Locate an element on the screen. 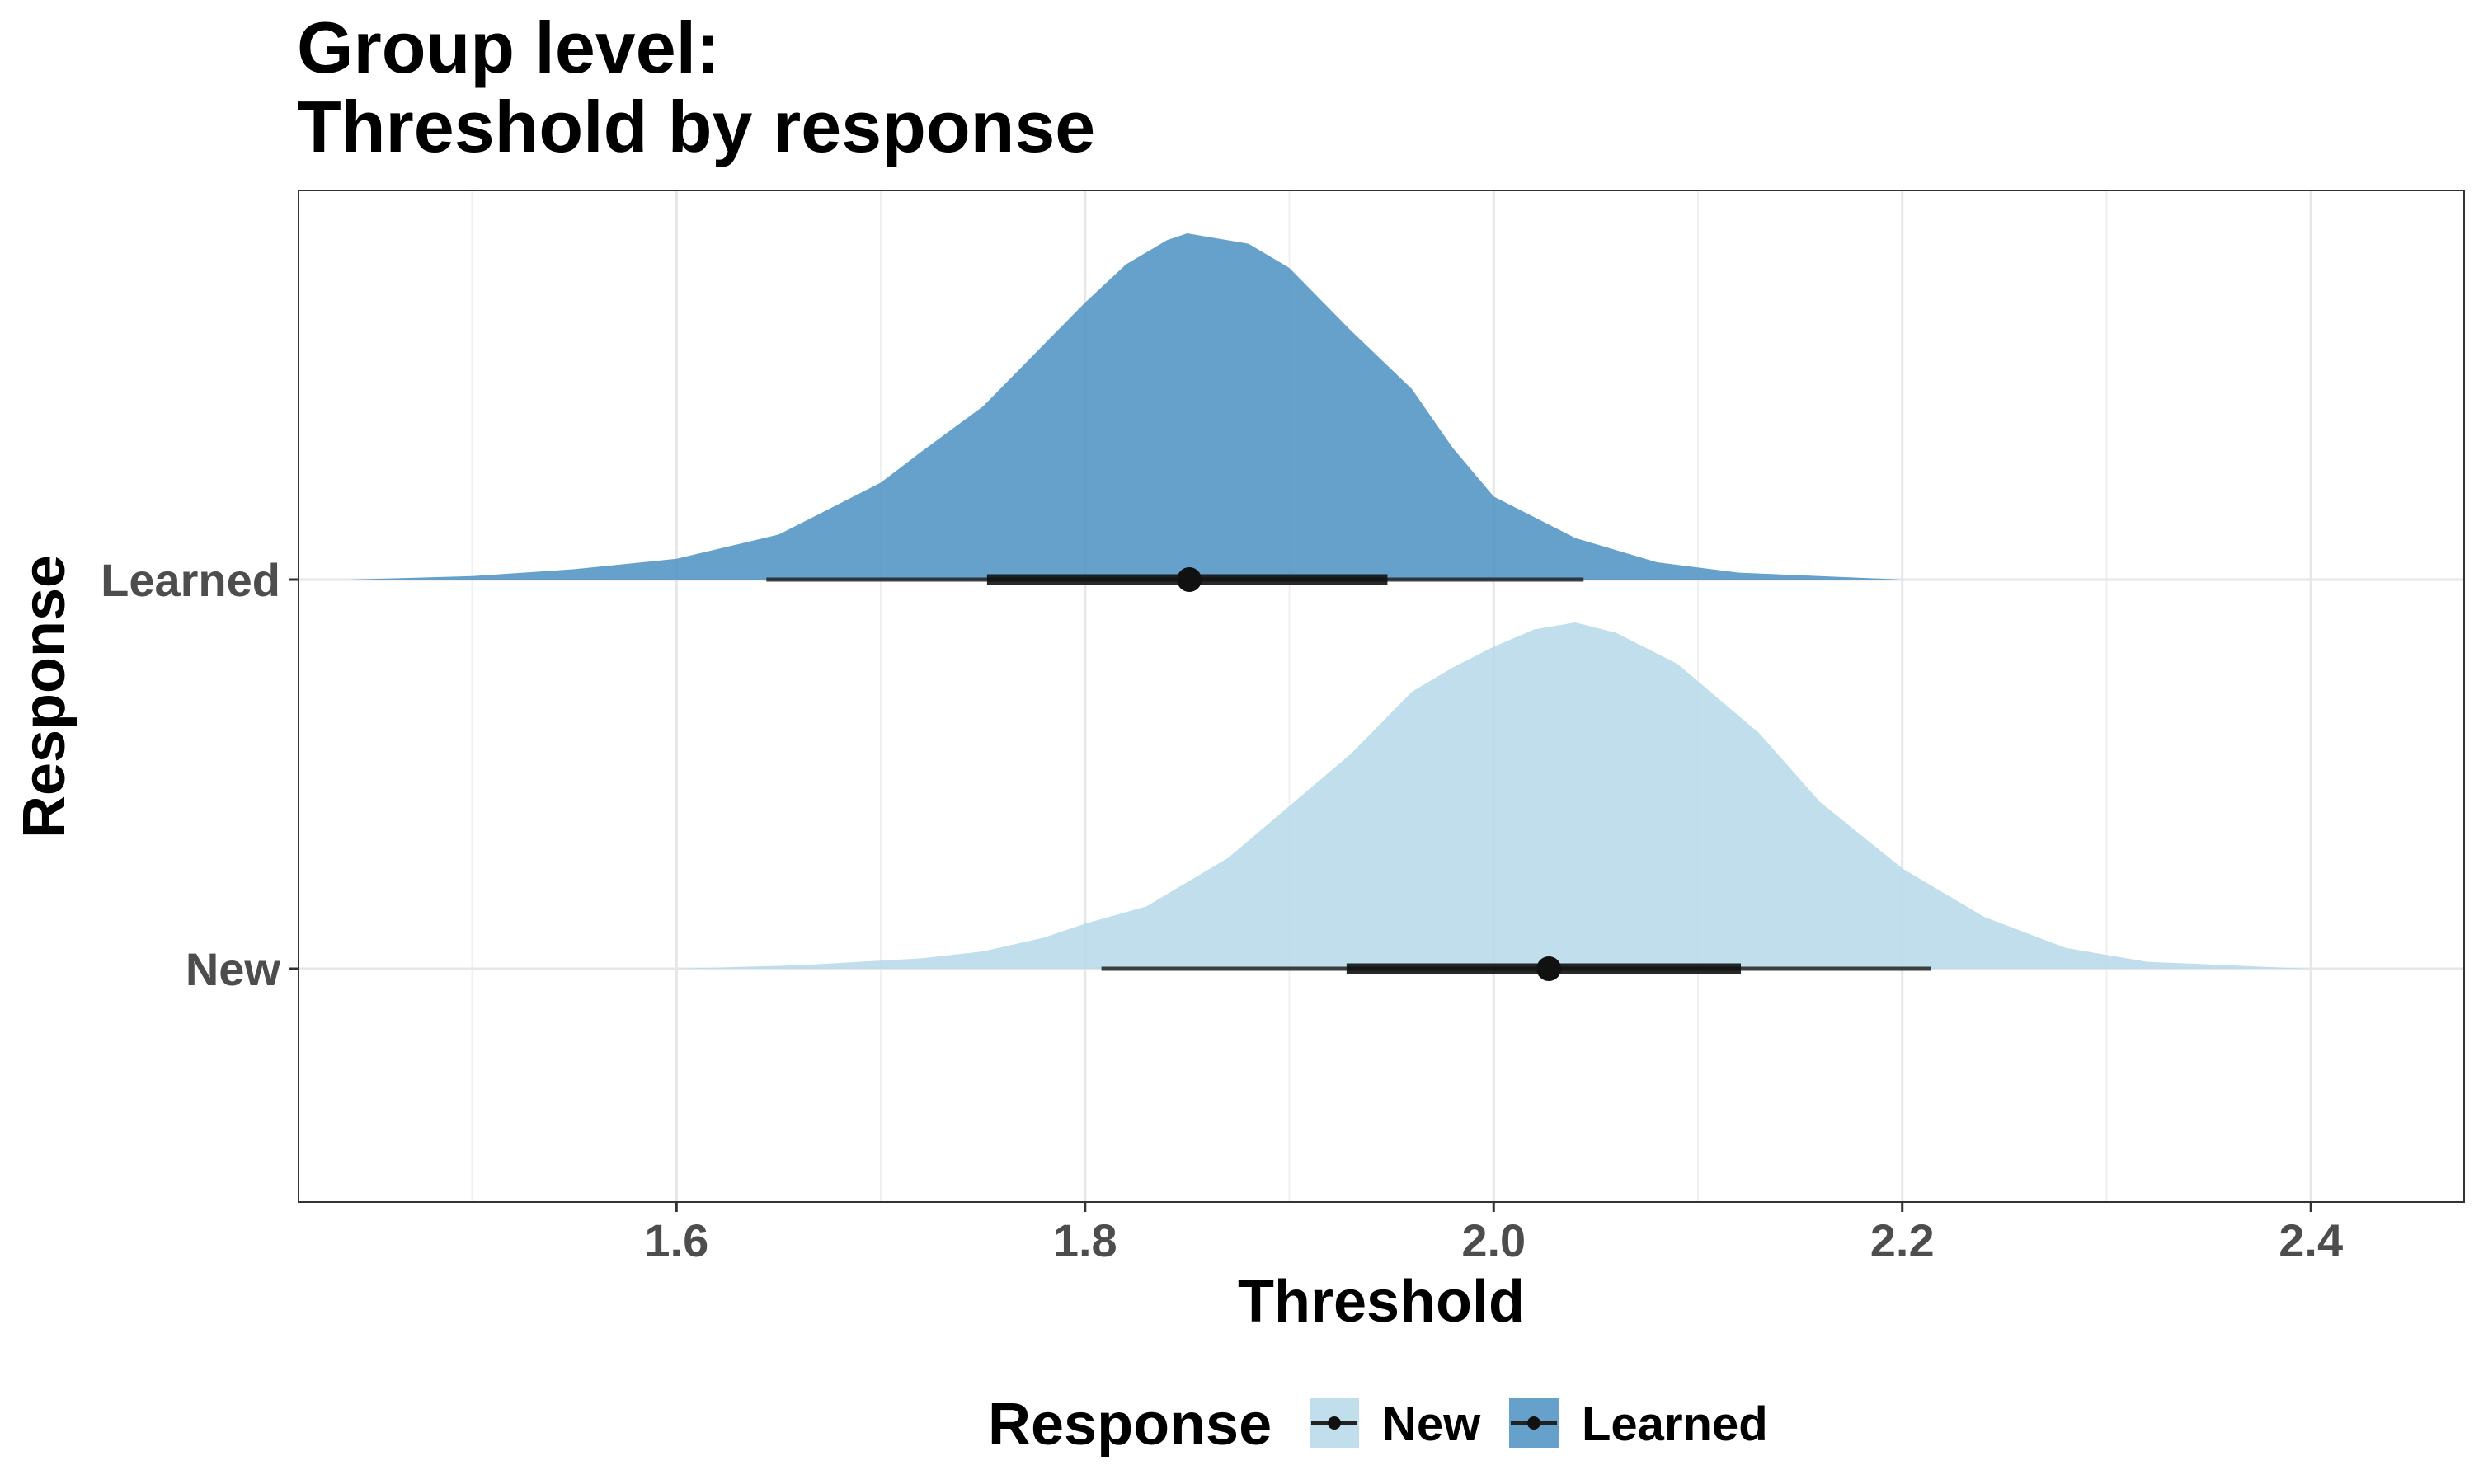 This screenshot has height=1484, width=2474. x-axis: 1.6 1.8 2.0 2.2 2.4 is located at coordinates (1493, 1234).